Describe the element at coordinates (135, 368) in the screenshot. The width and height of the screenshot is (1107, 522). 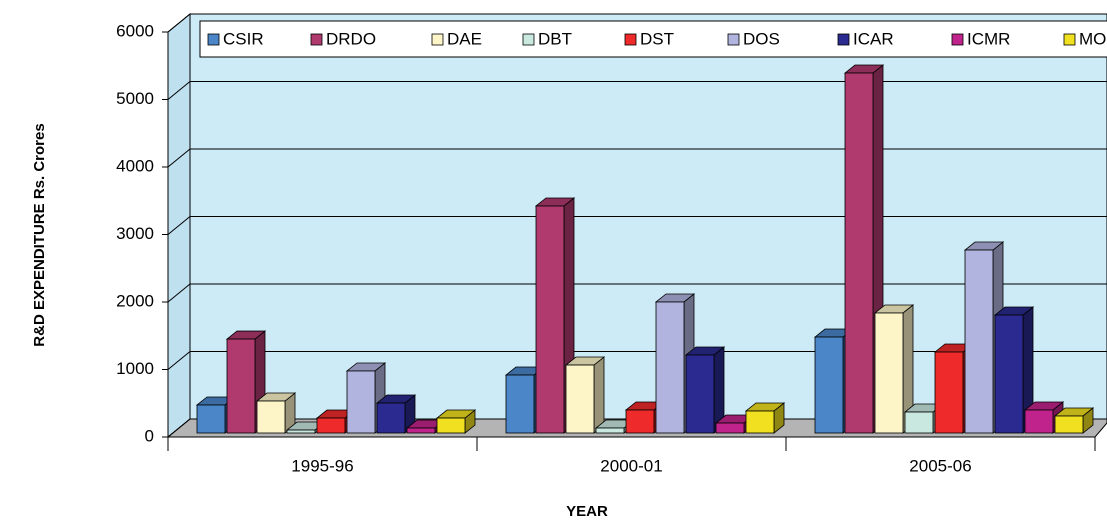
I see `y-tick-label: 1000` at that location.